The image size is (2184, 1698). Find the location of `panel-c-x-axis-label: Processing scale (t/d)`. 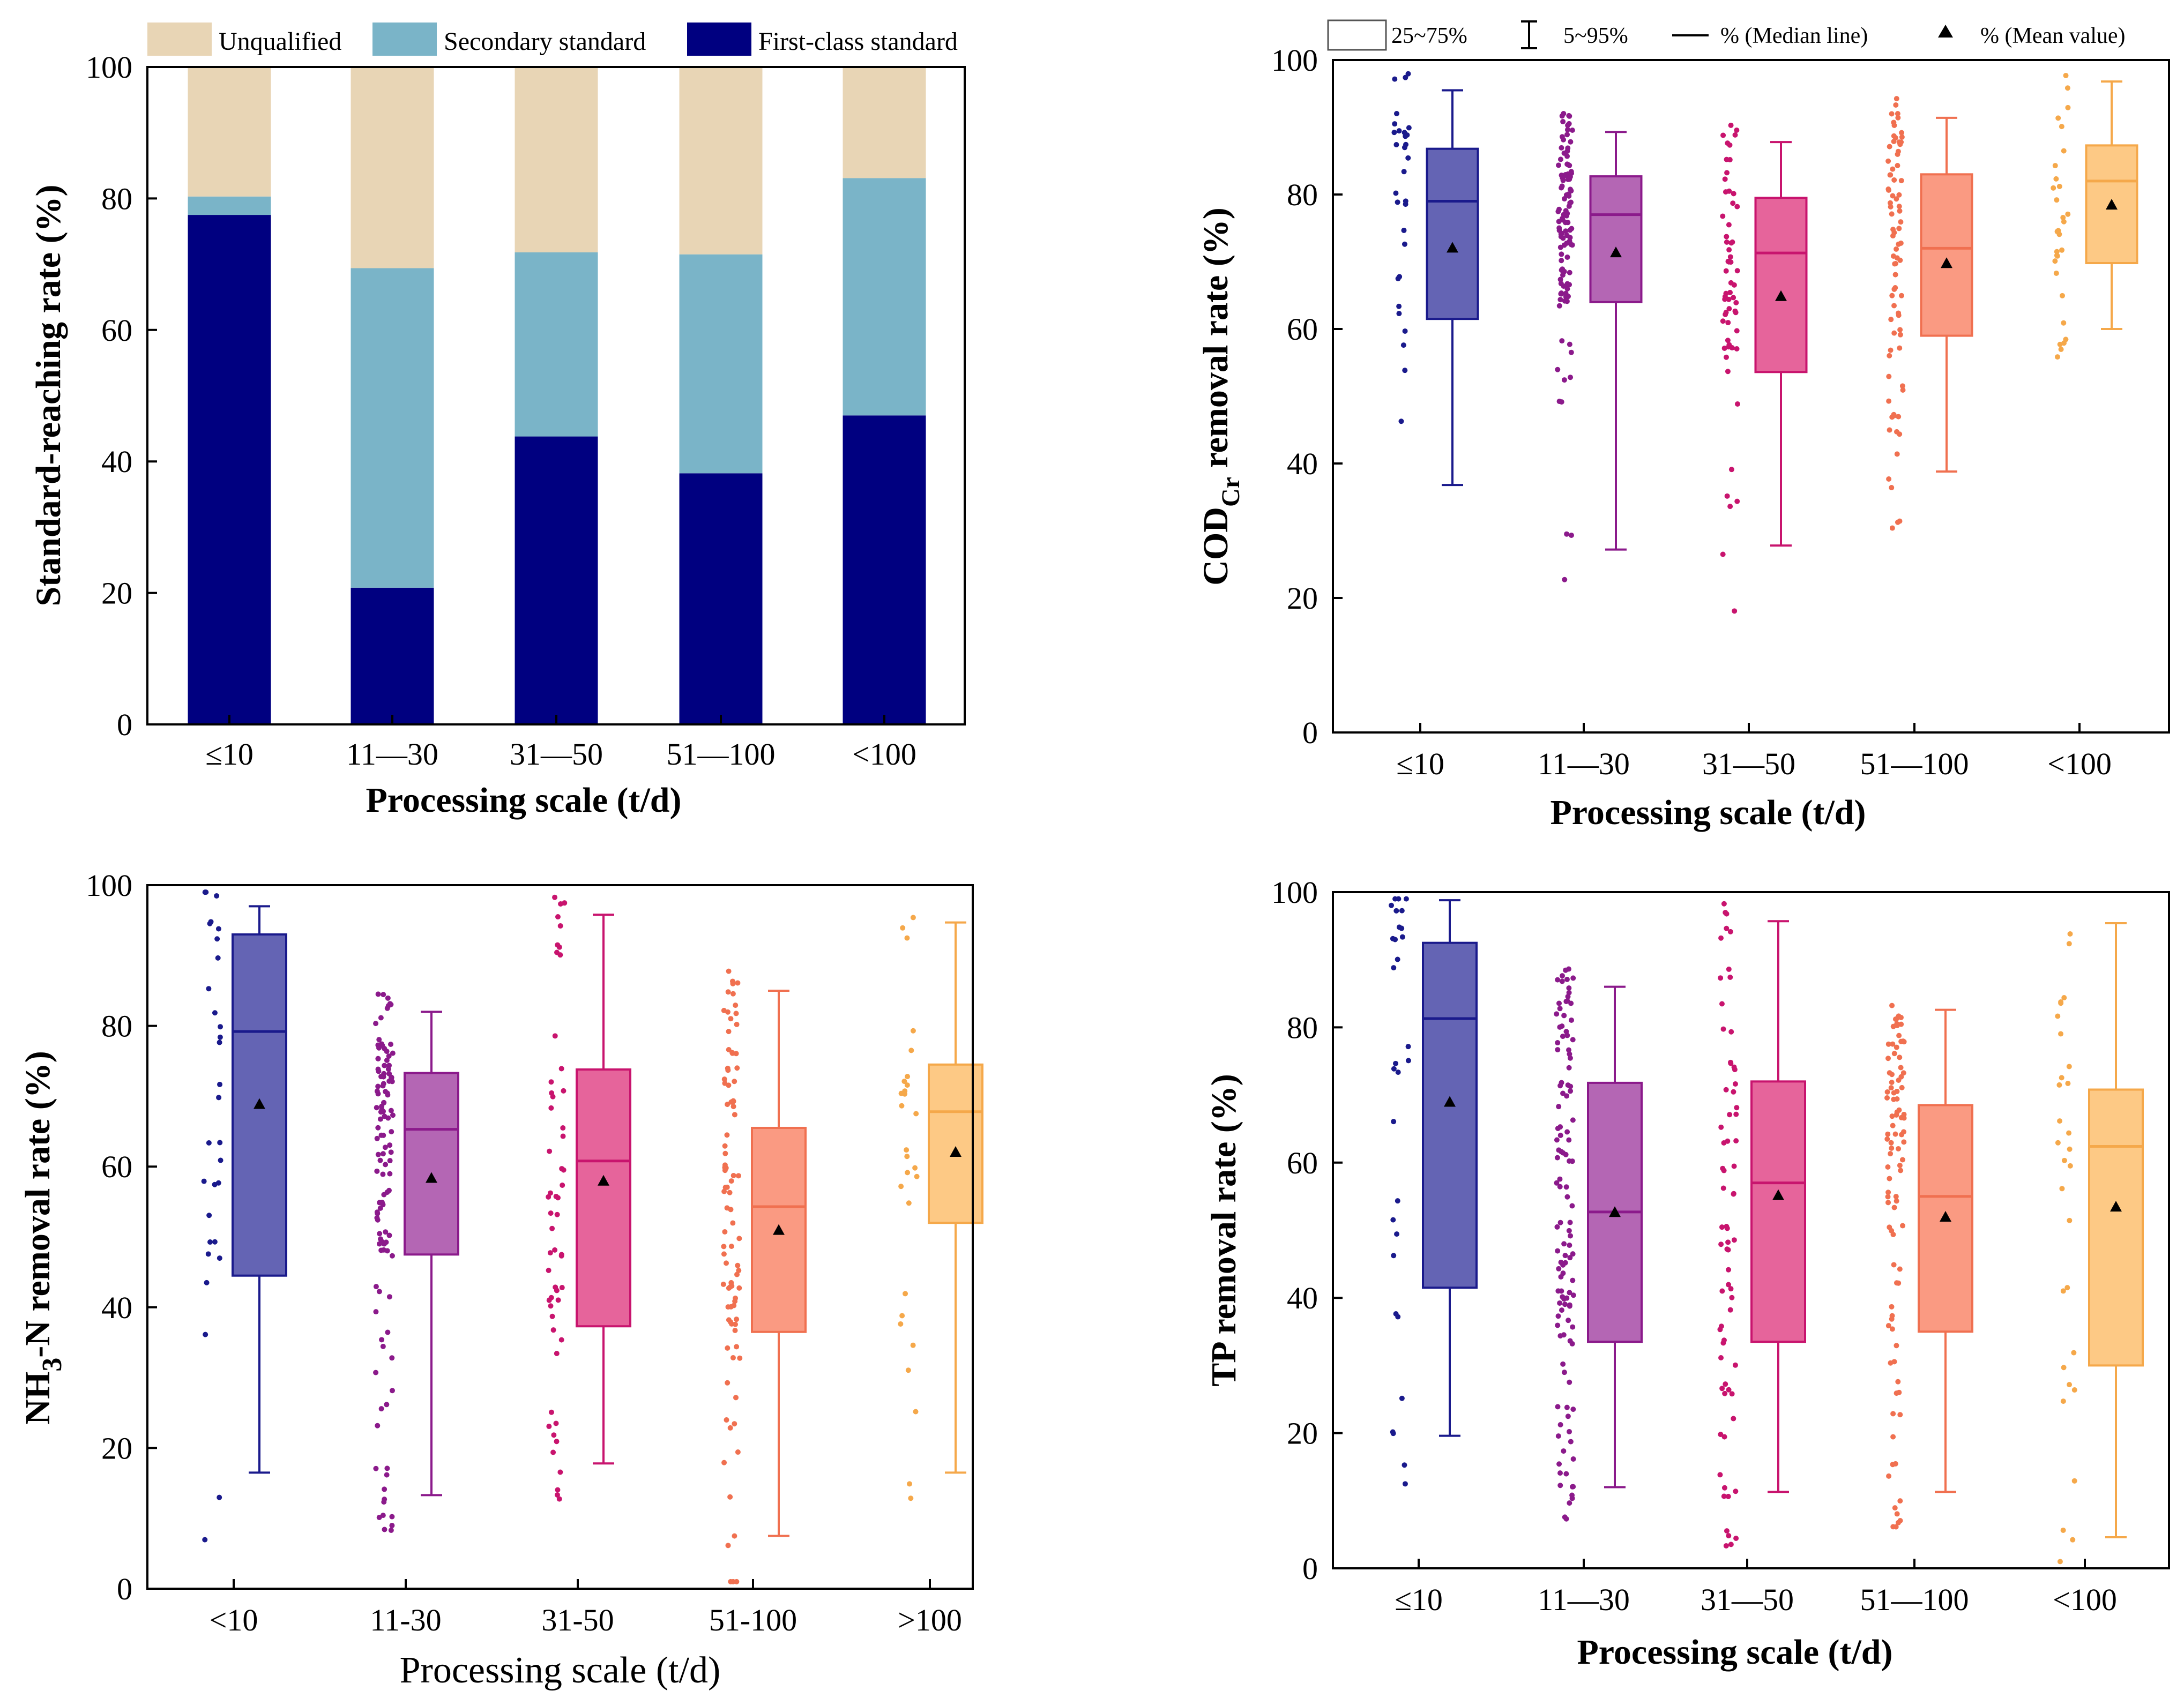

panel-c-x-axis-label: Processing scale (t/d) is located at coordinates (561, 1670).